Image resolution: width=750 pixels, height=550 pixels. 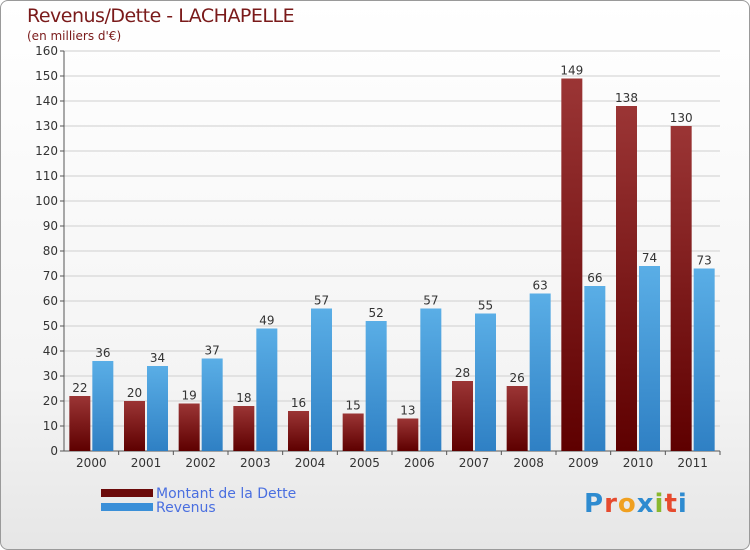 What do you see at coordinates (611, 504) in the screenshot?
I see `logo-letter: r` at bounding box center [611, 504].